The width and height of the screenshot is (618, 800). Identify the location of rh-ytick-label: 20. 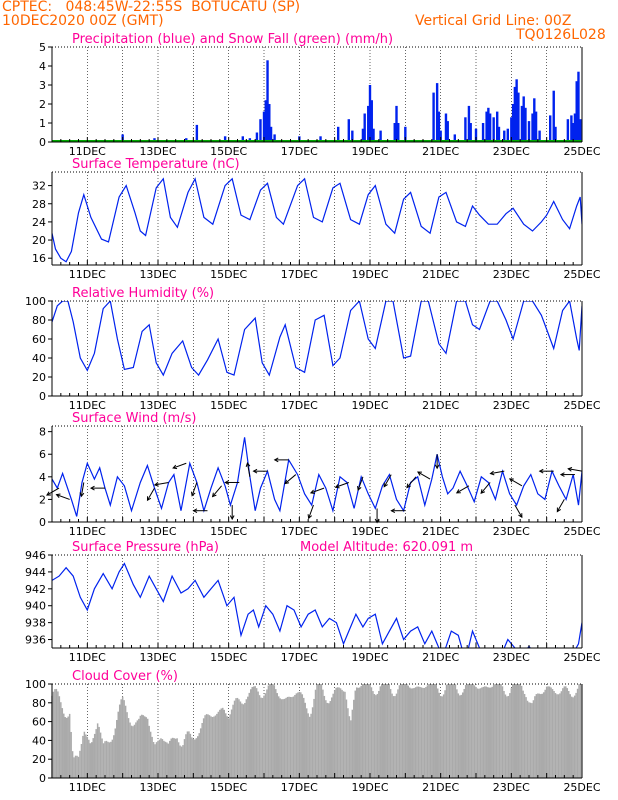
(39, 377).